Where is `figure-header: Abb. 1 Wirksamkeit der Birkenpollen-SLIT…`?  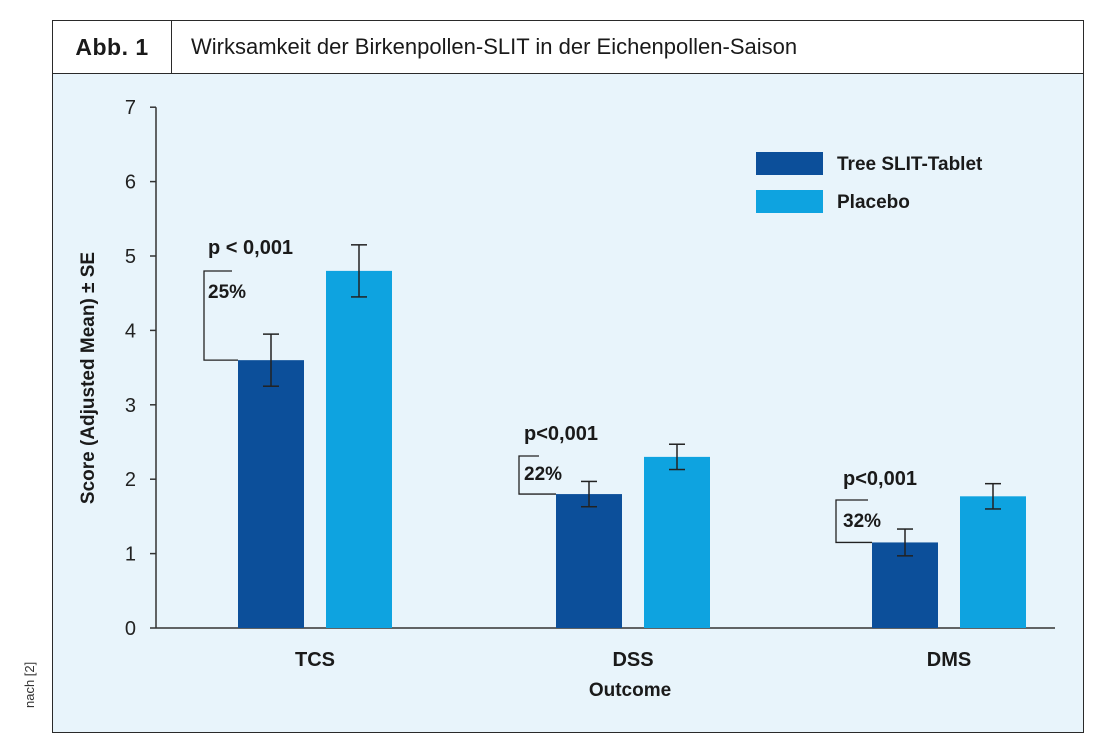
figure-header: Abb. 1 Wirksamkeit der Birkenpollen-SLIT… is located at coordinates (568, 47).